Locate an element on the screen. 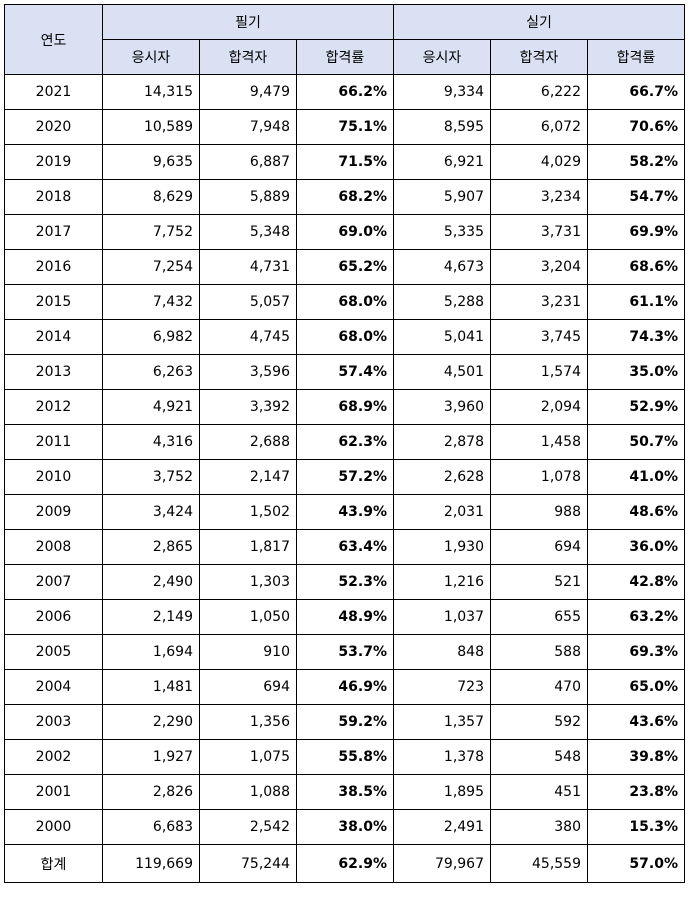 This screenshot has width=689, height=910. table-row: 2003 2,290 1,356 59.2% 1,357 592 43.6% is located at coordinates (344, 722).